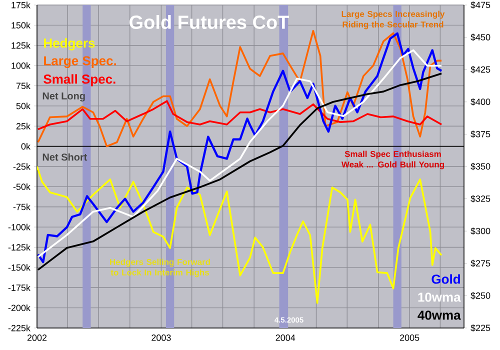 Image resolution: width=500 pixels, height=350 pixels. What do you see at coordinates (160, 268) in the screenshot?
I see `annotation: Hedgers Selling Forward to Lock In Interim Highs` at bounding box center [160, 268].